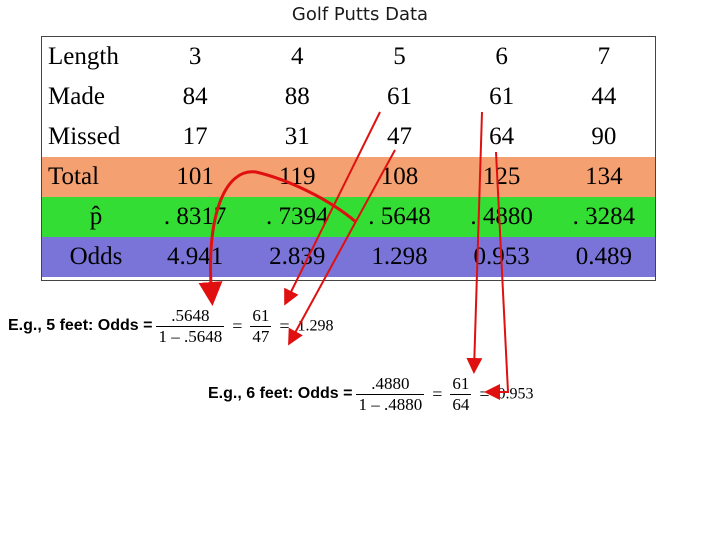  I want to click on row-label-made: Made, so click(93, 97).